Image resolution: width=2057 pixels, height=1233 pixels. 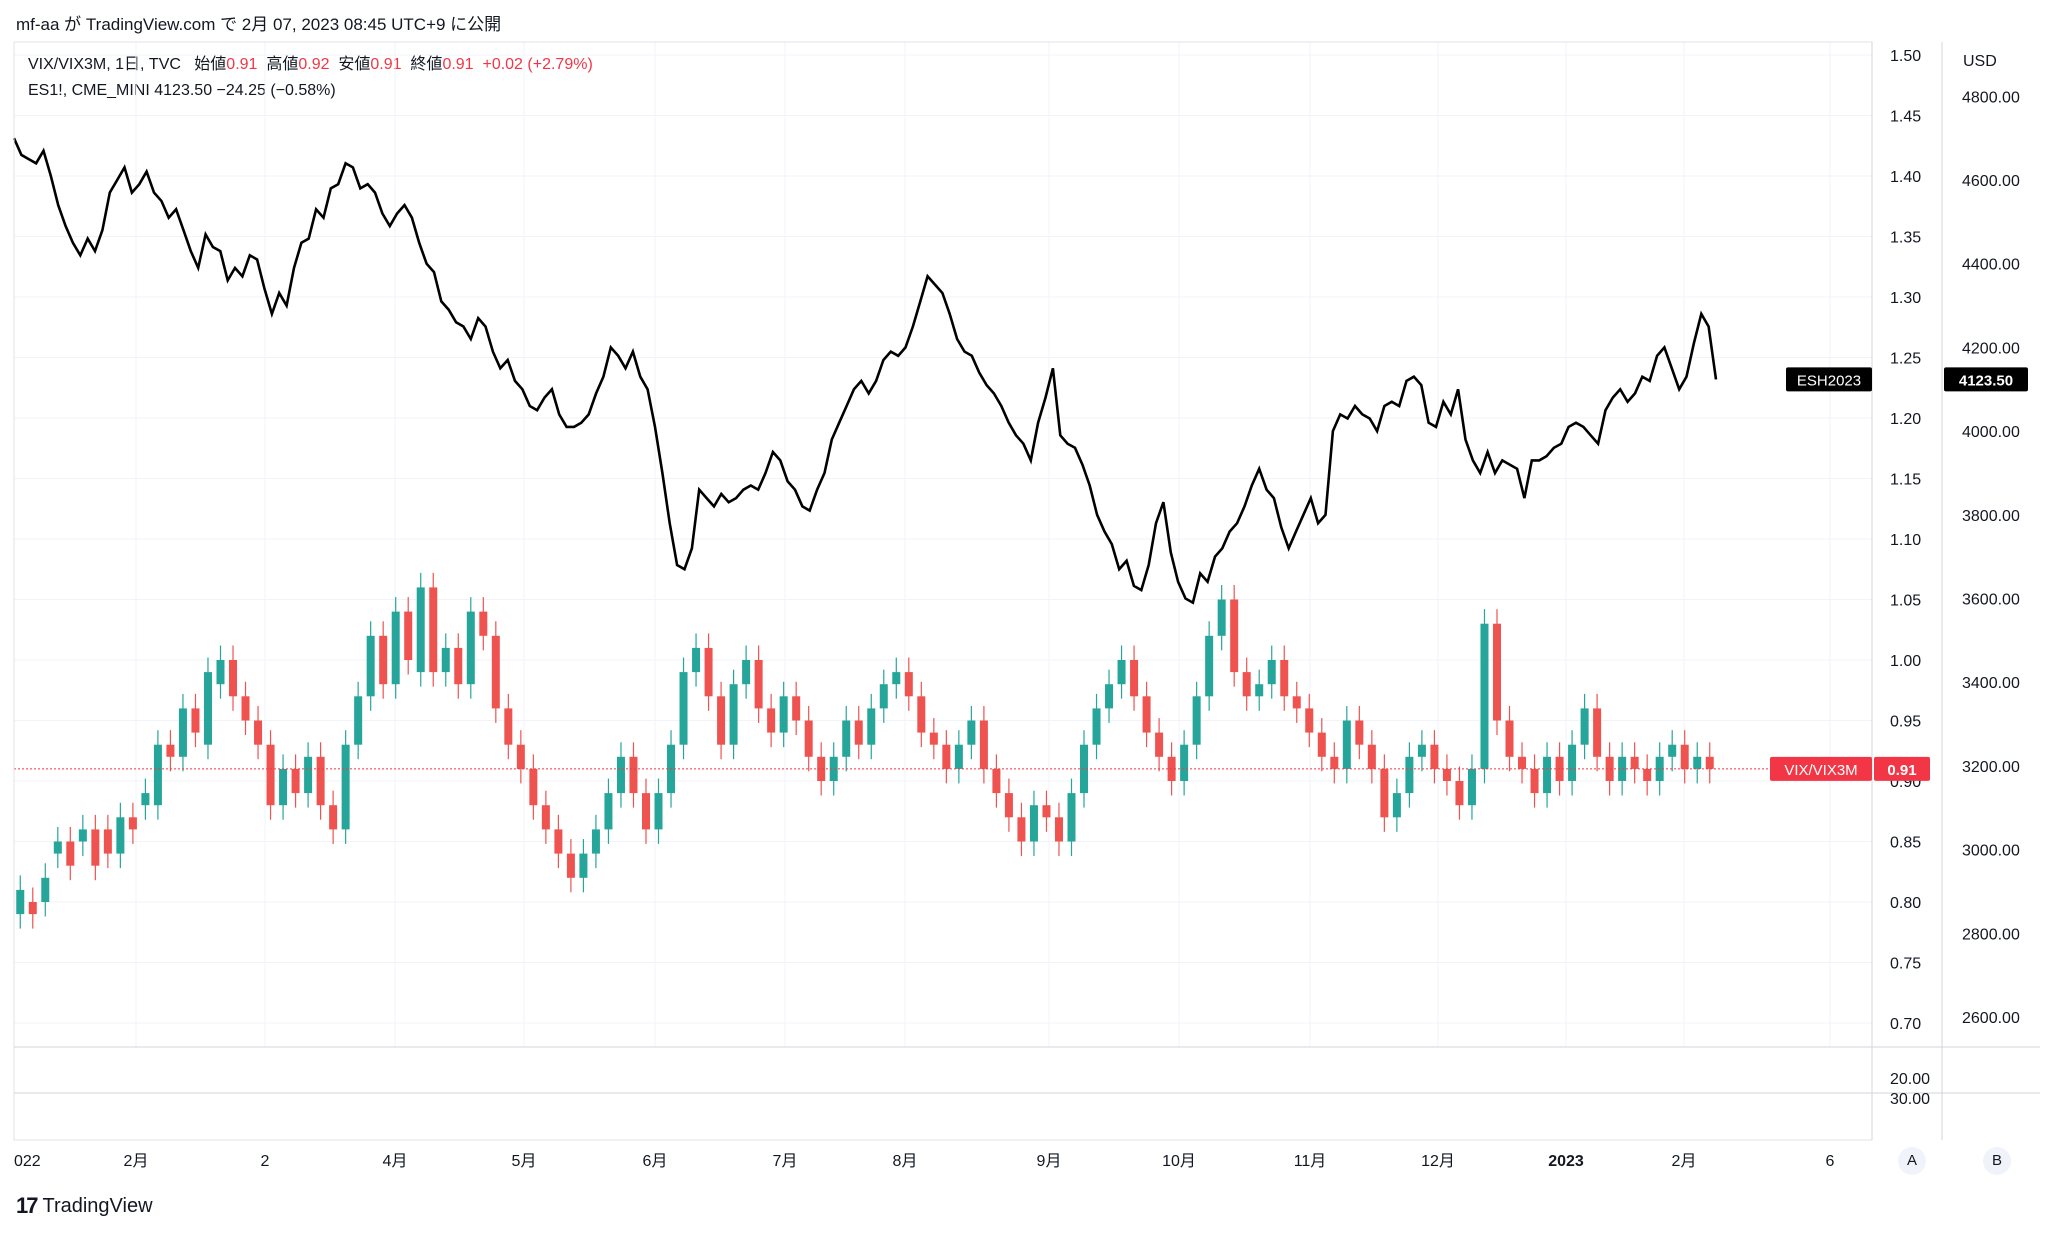 What do you see at coordinates (1991, 851) in the screenshot?
I see `right-axis-tick: 3000.00` at bounding box center [1991, 851].